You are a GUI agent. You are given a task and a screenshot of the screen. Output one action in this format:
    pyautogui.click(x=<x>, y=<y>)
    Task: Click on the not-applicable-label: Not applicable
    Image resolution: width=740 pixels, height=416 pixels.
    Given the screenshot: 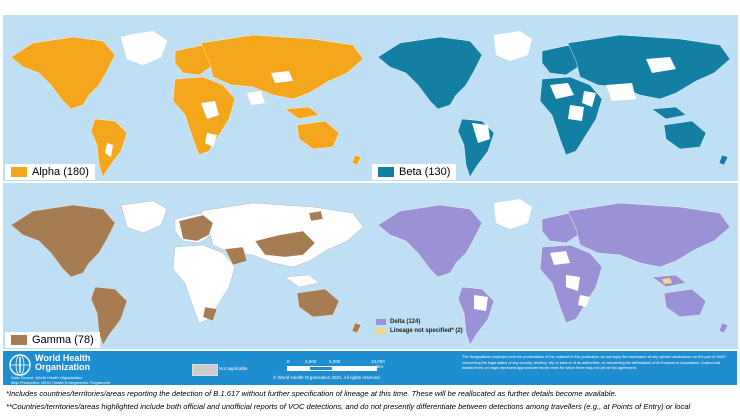 What is the action you would take?
    pyautogui.click(x=233, y=368)
    